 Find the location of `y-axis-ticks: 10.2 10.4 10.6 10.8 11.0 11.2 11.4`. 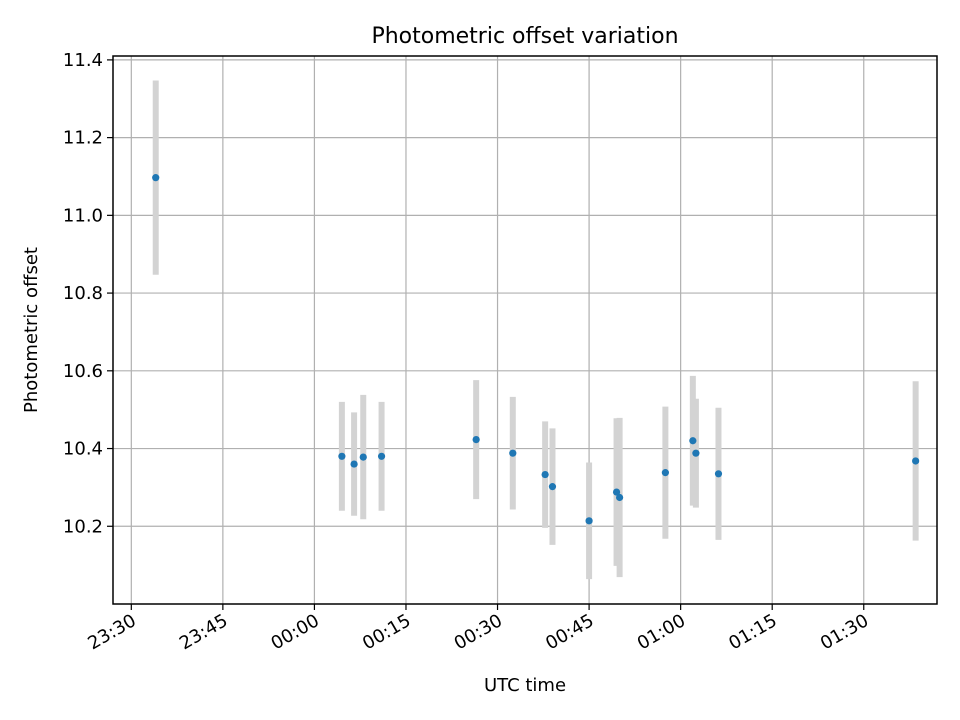

y-axis-ticks: 10.2 10.4 10.6 10.8 11.0 11.2 11.4 is located at coordinates (88, 293).